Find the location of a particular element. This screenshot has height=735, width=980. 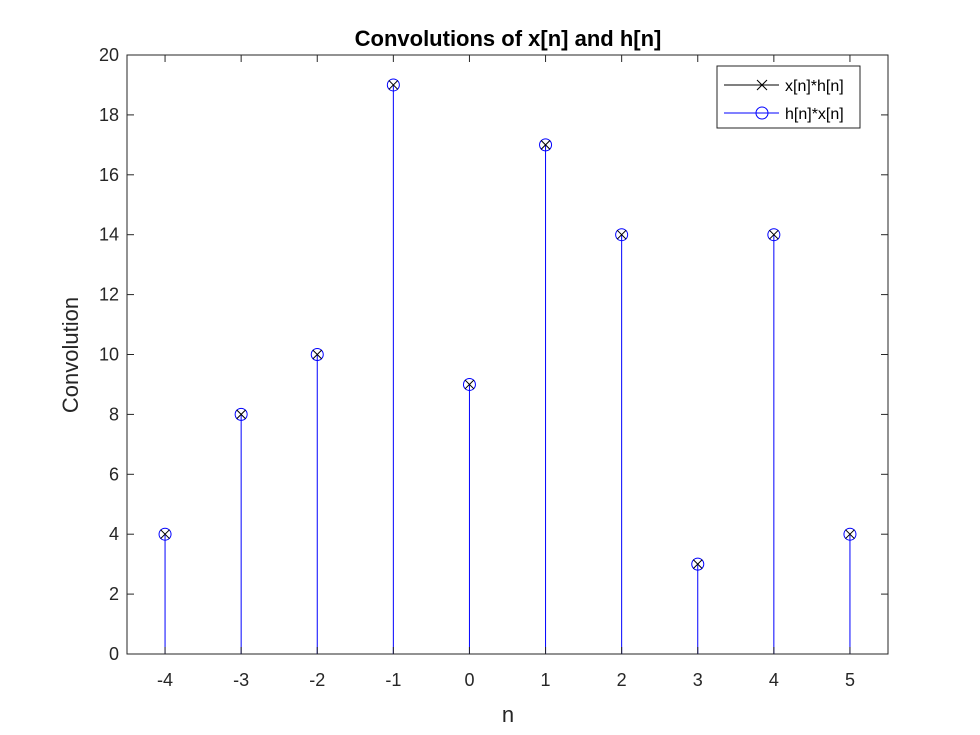

x-tick-label: 1 is located at coordinates (546, 680).